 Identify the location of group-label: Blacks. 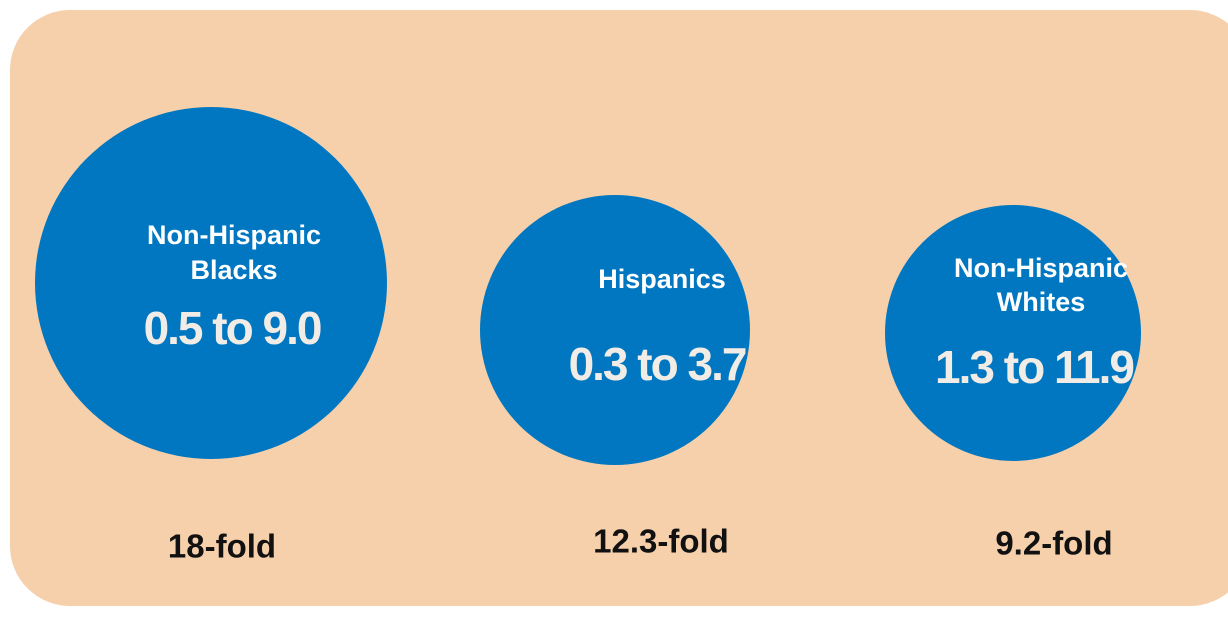
(233, 270).